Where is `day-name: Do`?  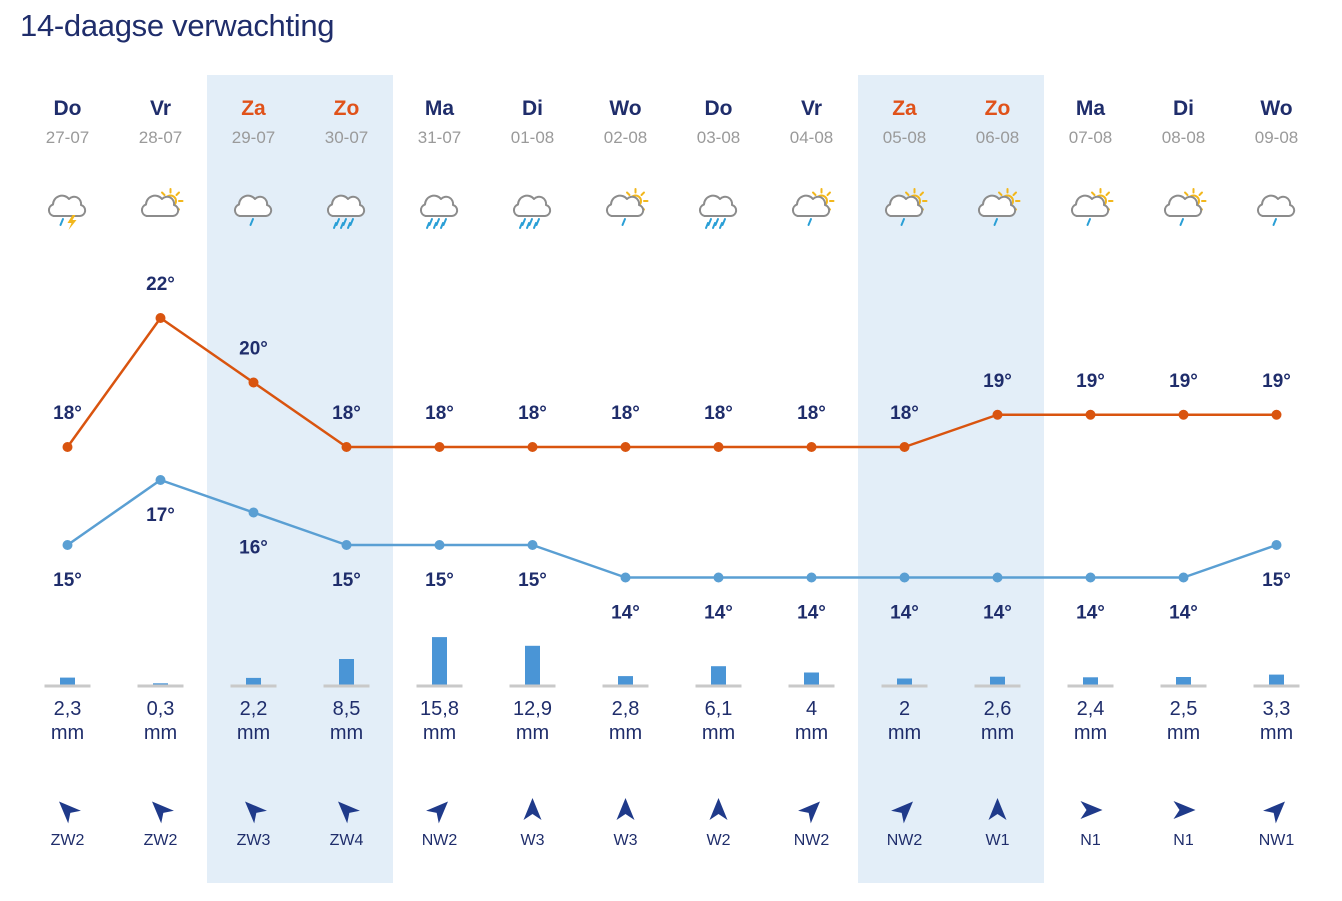 day-name: Do is located at coordinates (68, 108).